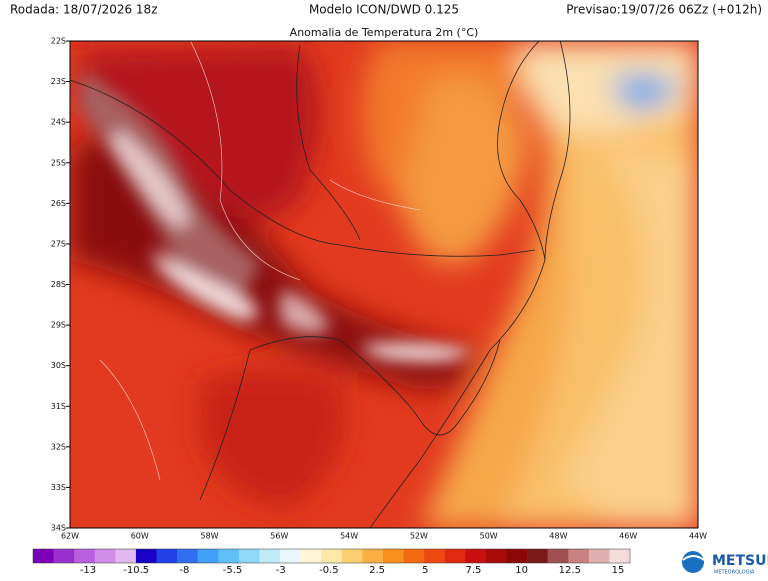 The image size is (768, 581). What do you see at coordinates (58, 162) in the screenshot?
I see `lat-label: 25S` at bounding box center [58, 162].